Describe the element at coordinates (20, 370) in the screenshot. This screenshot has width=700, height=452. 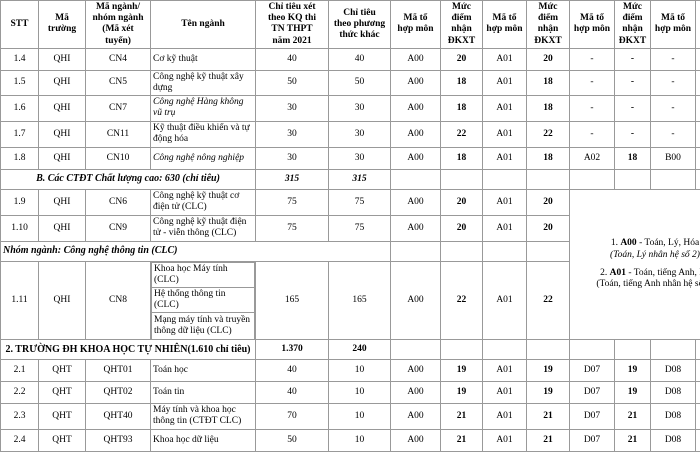
I see `cell-stt: 2.1` at that location.